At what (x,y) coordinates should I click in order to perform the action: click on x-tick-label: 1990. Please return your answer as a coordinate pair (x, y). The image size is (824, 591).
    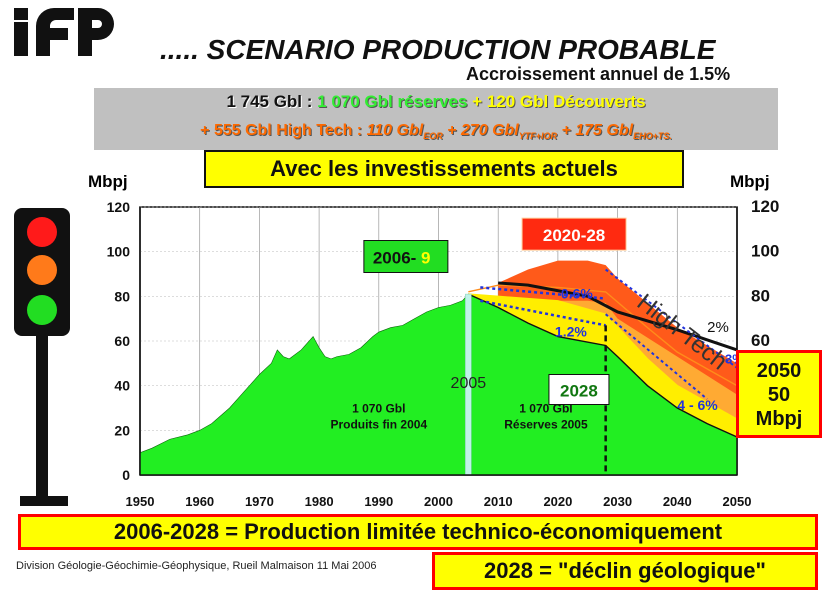
    Looking at the image, I should click on (378, 501).